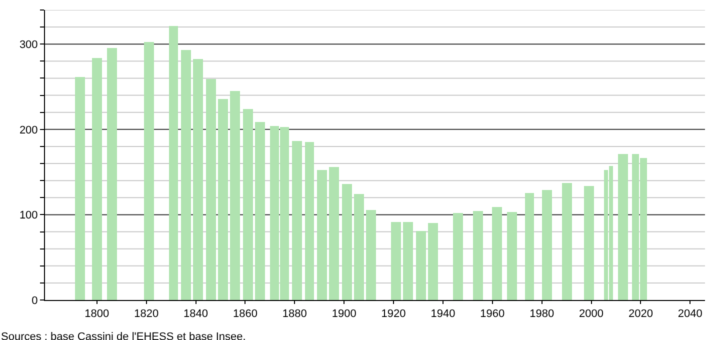  Describe the element at coordinates (245, 314) in the screenshot. I see `x-tick-label: 1860` at that location.